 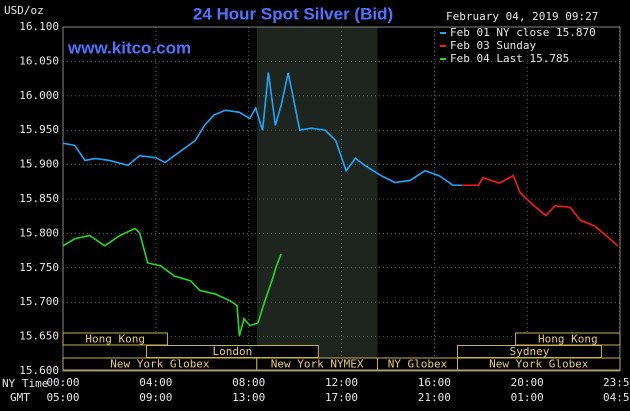 I want to click on x2-tick-label: 17:00, so click(x=341, y=397).